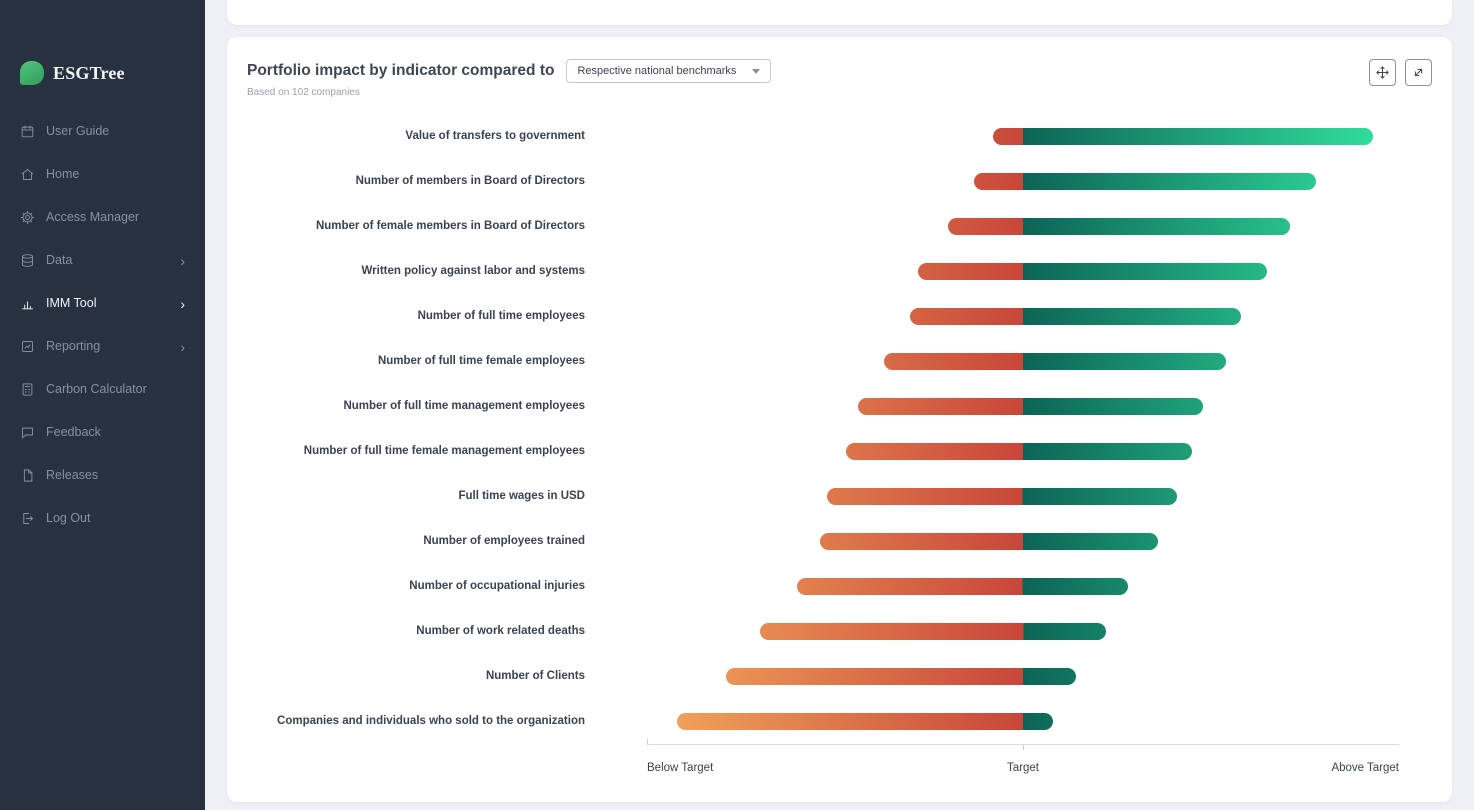  Describe the element at coordinates (27, 346) in the screenshot. I see `report-icon` at that location.